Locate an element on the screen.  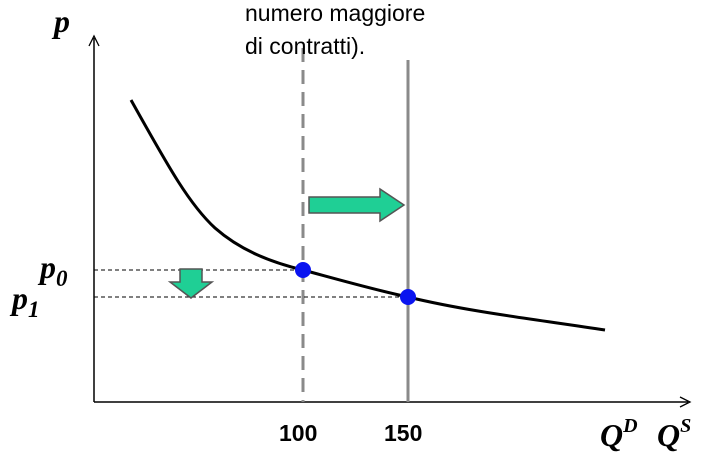
p1-label: p1 is located at coordinates (24, 301).